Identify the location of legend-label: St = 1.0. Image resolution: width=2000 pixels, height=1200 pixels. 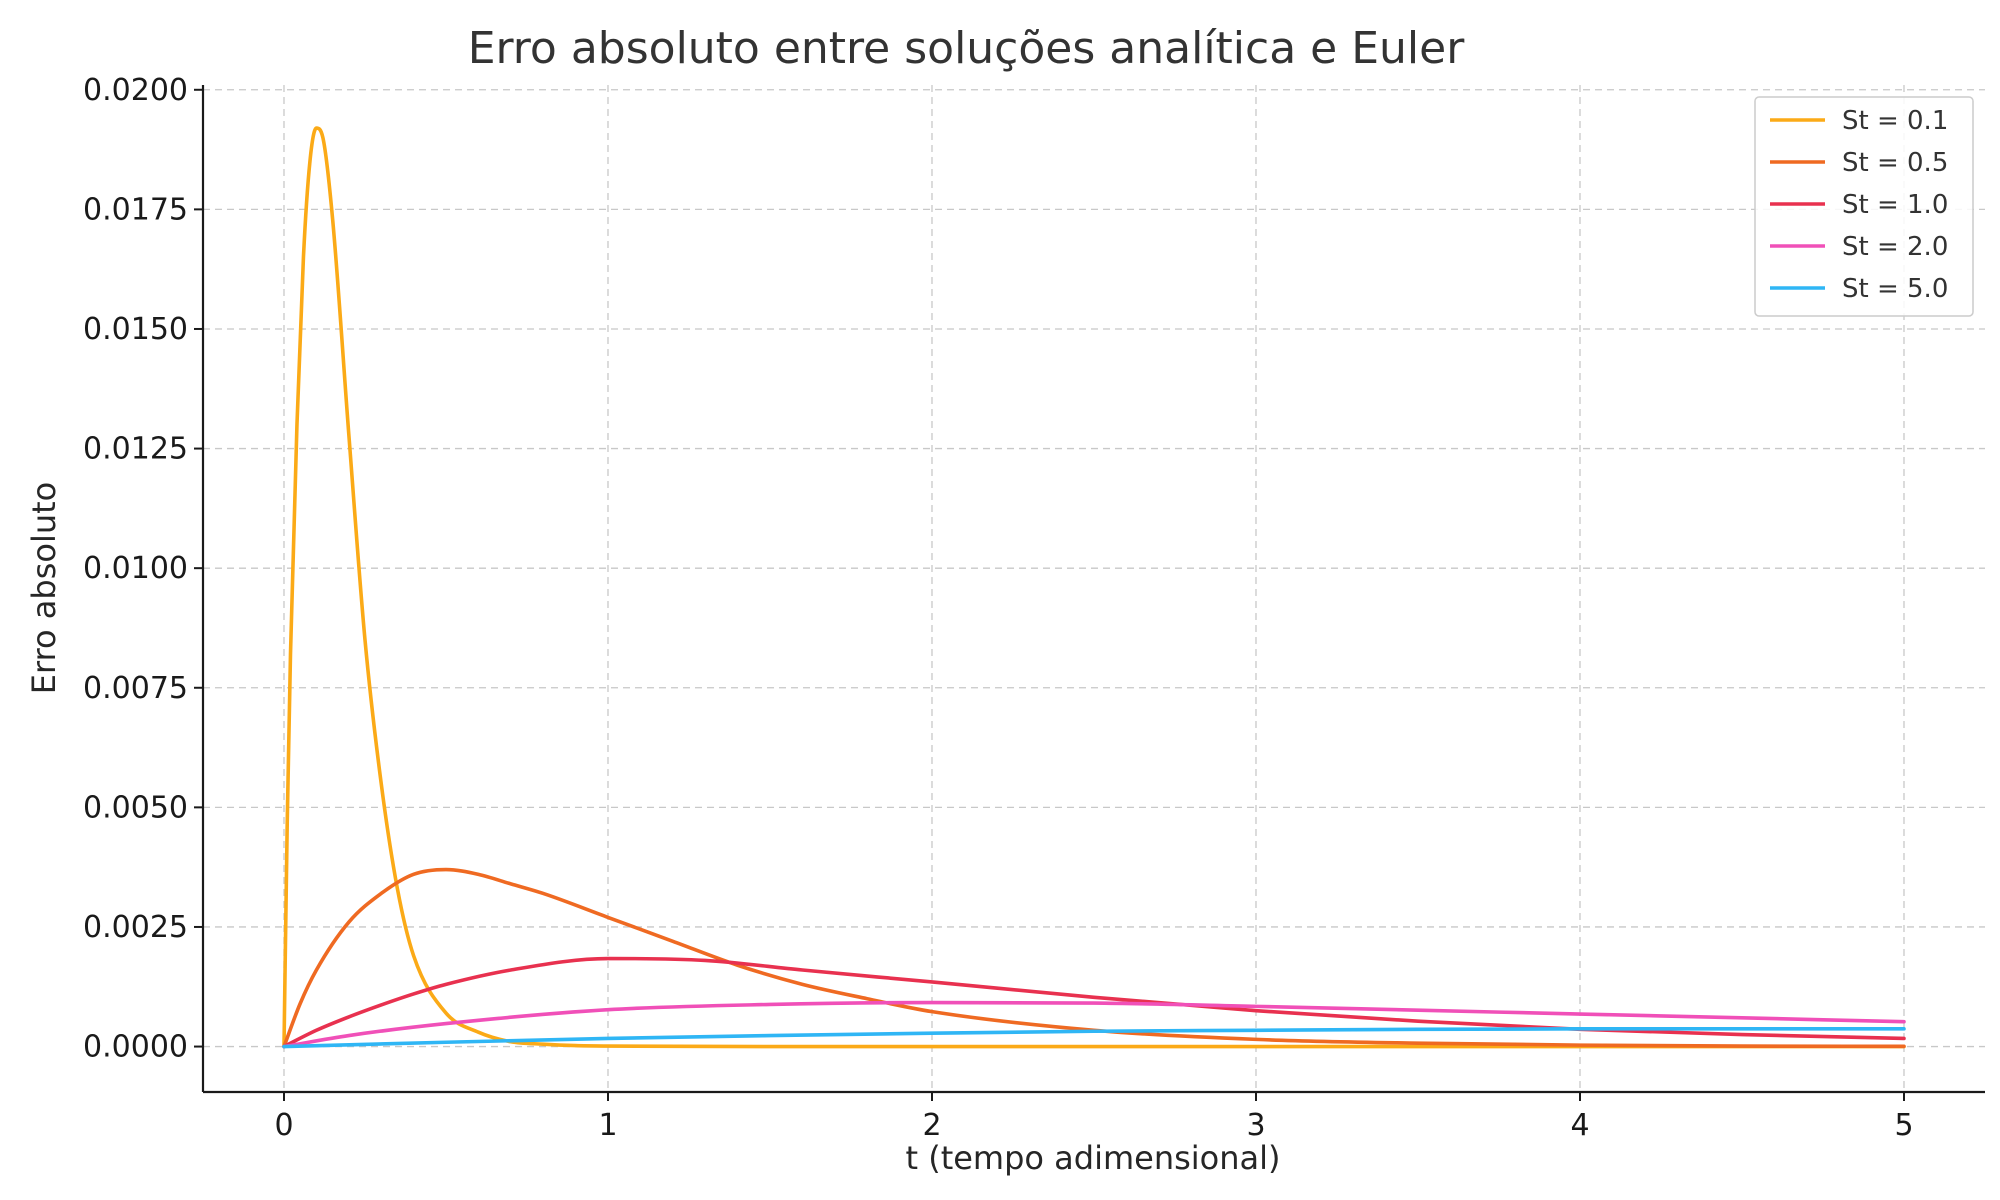
(1895, 205).